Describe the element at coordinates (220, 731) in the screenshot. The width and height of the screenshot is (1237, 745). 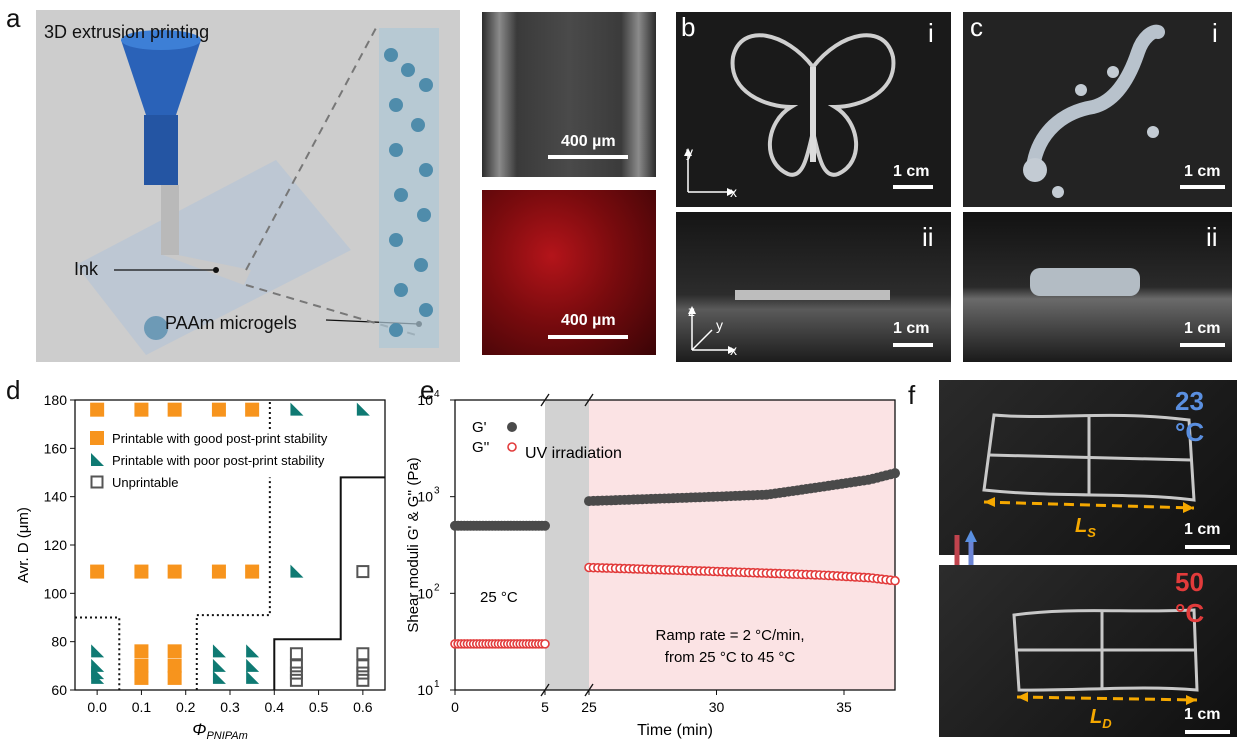
I see `x-axis-label: ΦPNIPAm` at that location.